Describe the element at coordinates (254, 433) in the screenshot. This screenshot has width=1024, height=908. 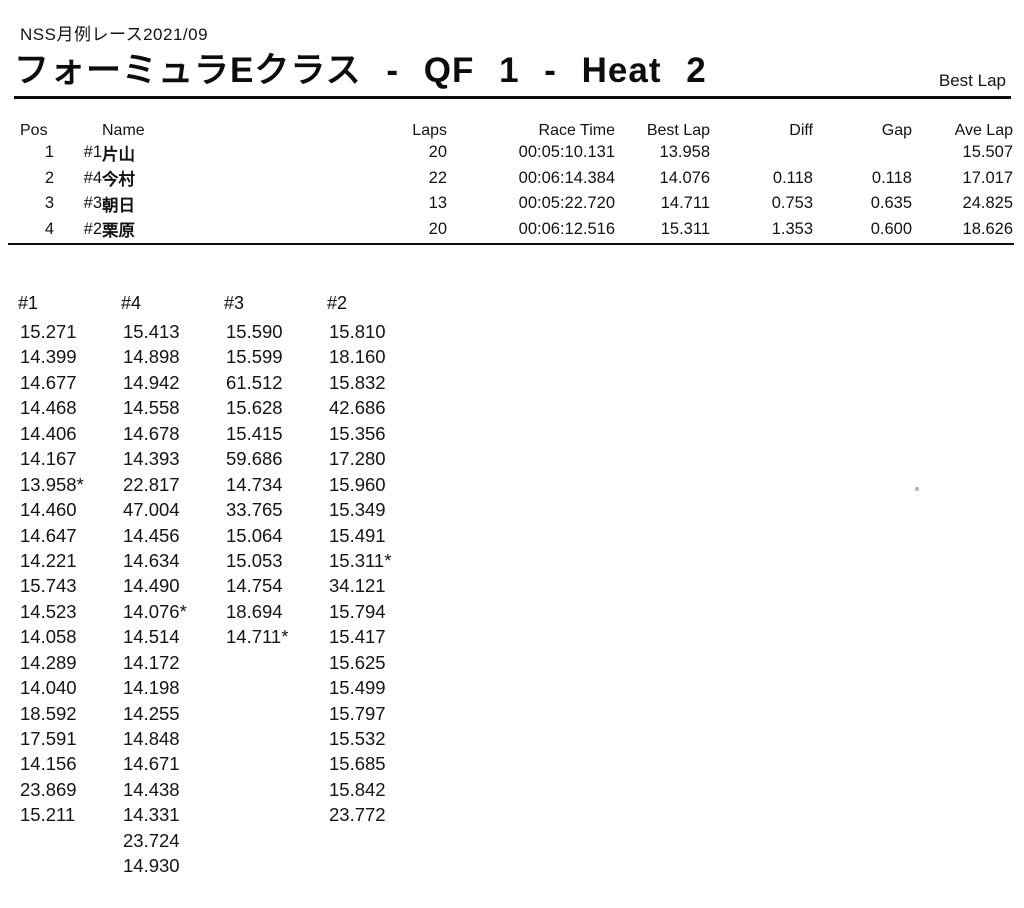
I see `lap-time-value: 15.415` at that location.